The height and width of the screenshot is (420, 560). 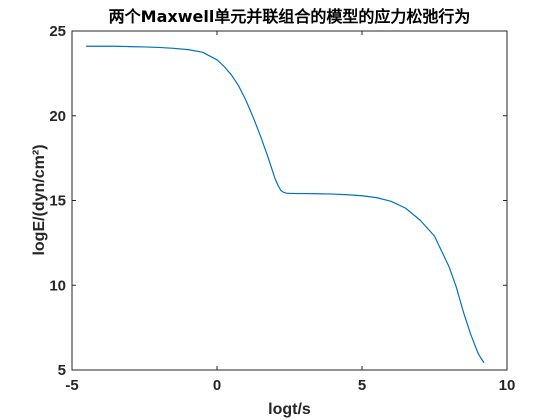 I want to click on chart-title: 两个Maxwell单元并联组合的模型的应力松弛行为, so click(x=290, y=16).